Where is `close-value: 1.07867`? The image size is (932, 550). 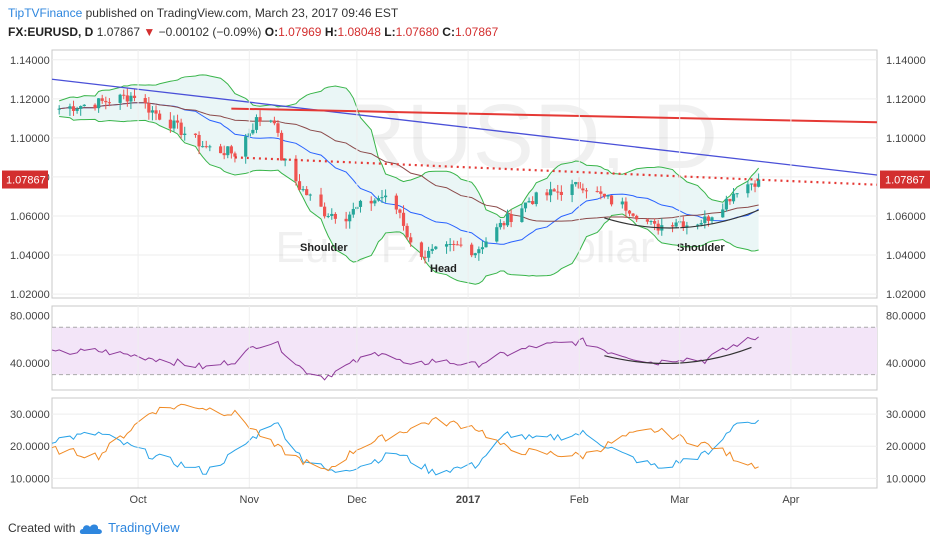 close-value: 1.07867 is located at coordinates (476, 32).